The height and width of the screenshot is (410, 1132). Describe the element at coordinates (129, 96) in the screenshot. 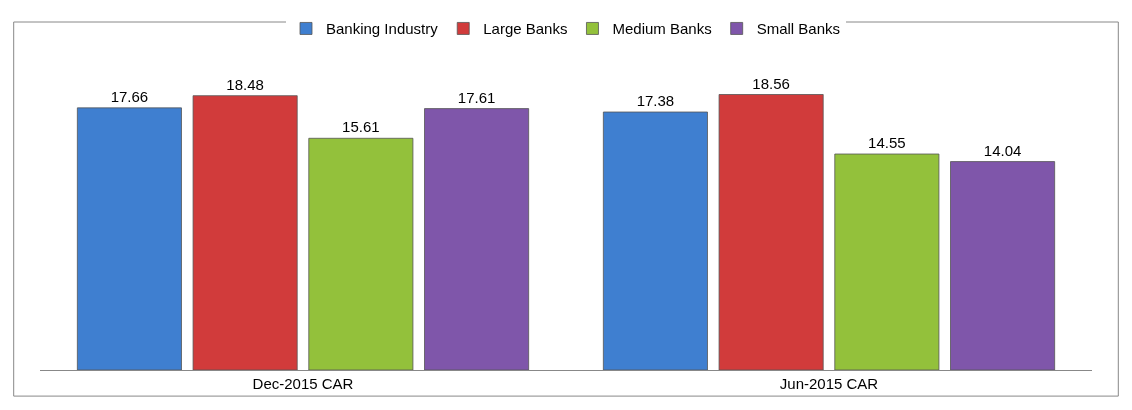

I see `data-label: 17.66` at that location.